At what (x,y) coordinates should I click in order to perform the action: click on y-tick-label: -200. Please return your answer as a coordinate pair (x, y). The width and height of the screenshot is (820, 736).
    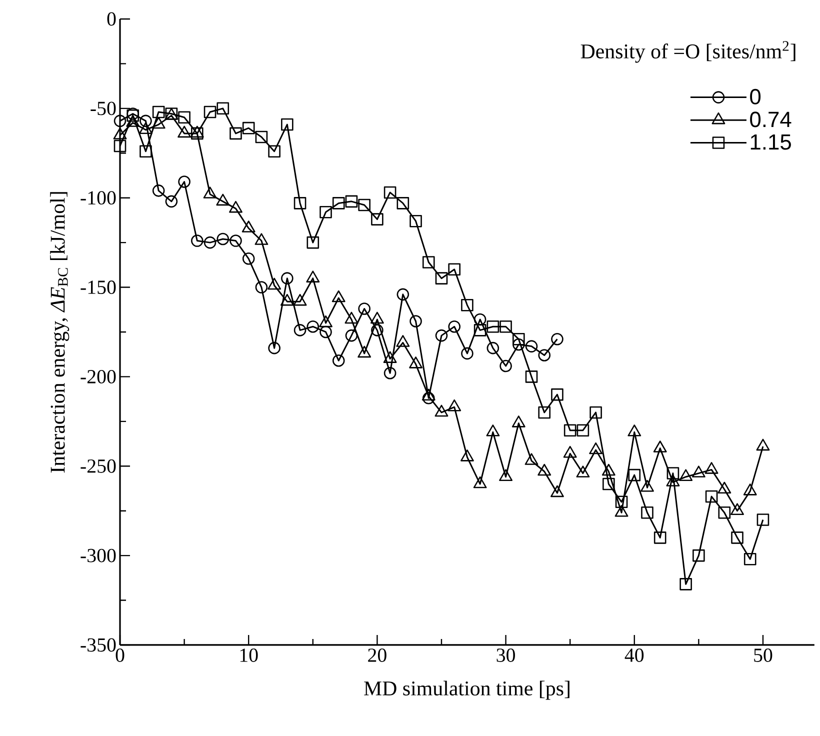
    Looking at the image, I should click on (98, 377).